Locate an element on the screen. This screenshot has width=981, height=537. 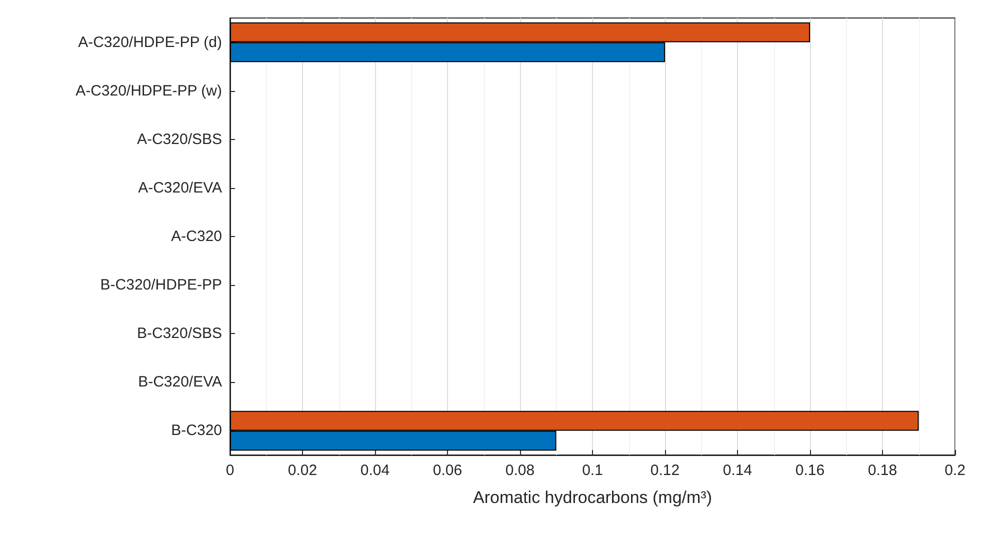
x-tick-label: 0.2 is located at coordinates (955, 470).